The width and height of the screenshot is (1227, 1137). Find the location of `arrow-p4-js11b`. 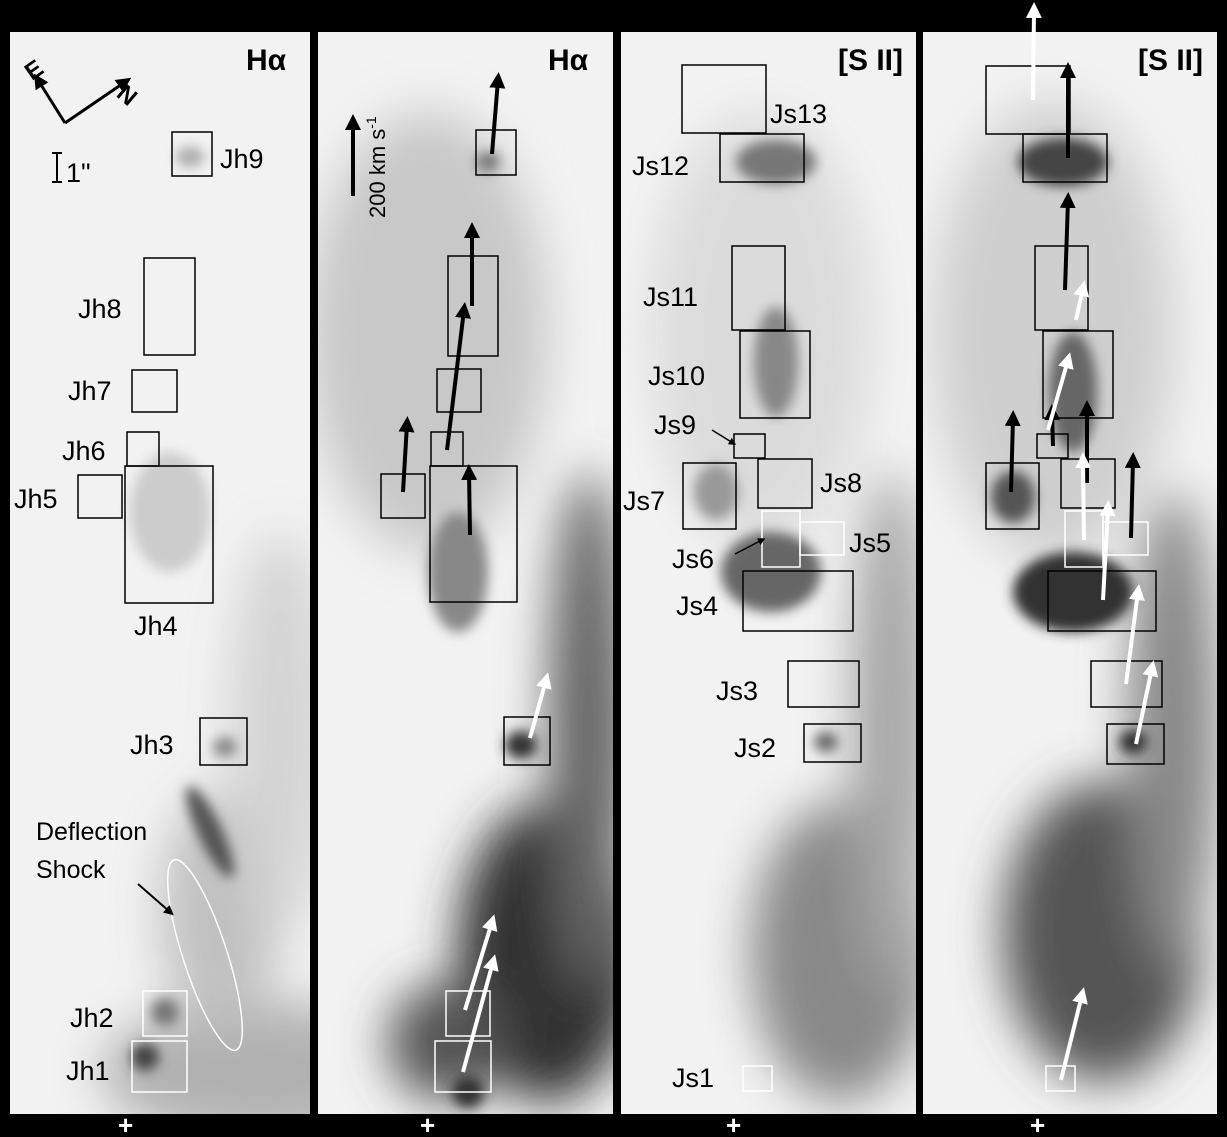

arrow-p4-js11b is located at coordinates (1081, 300).